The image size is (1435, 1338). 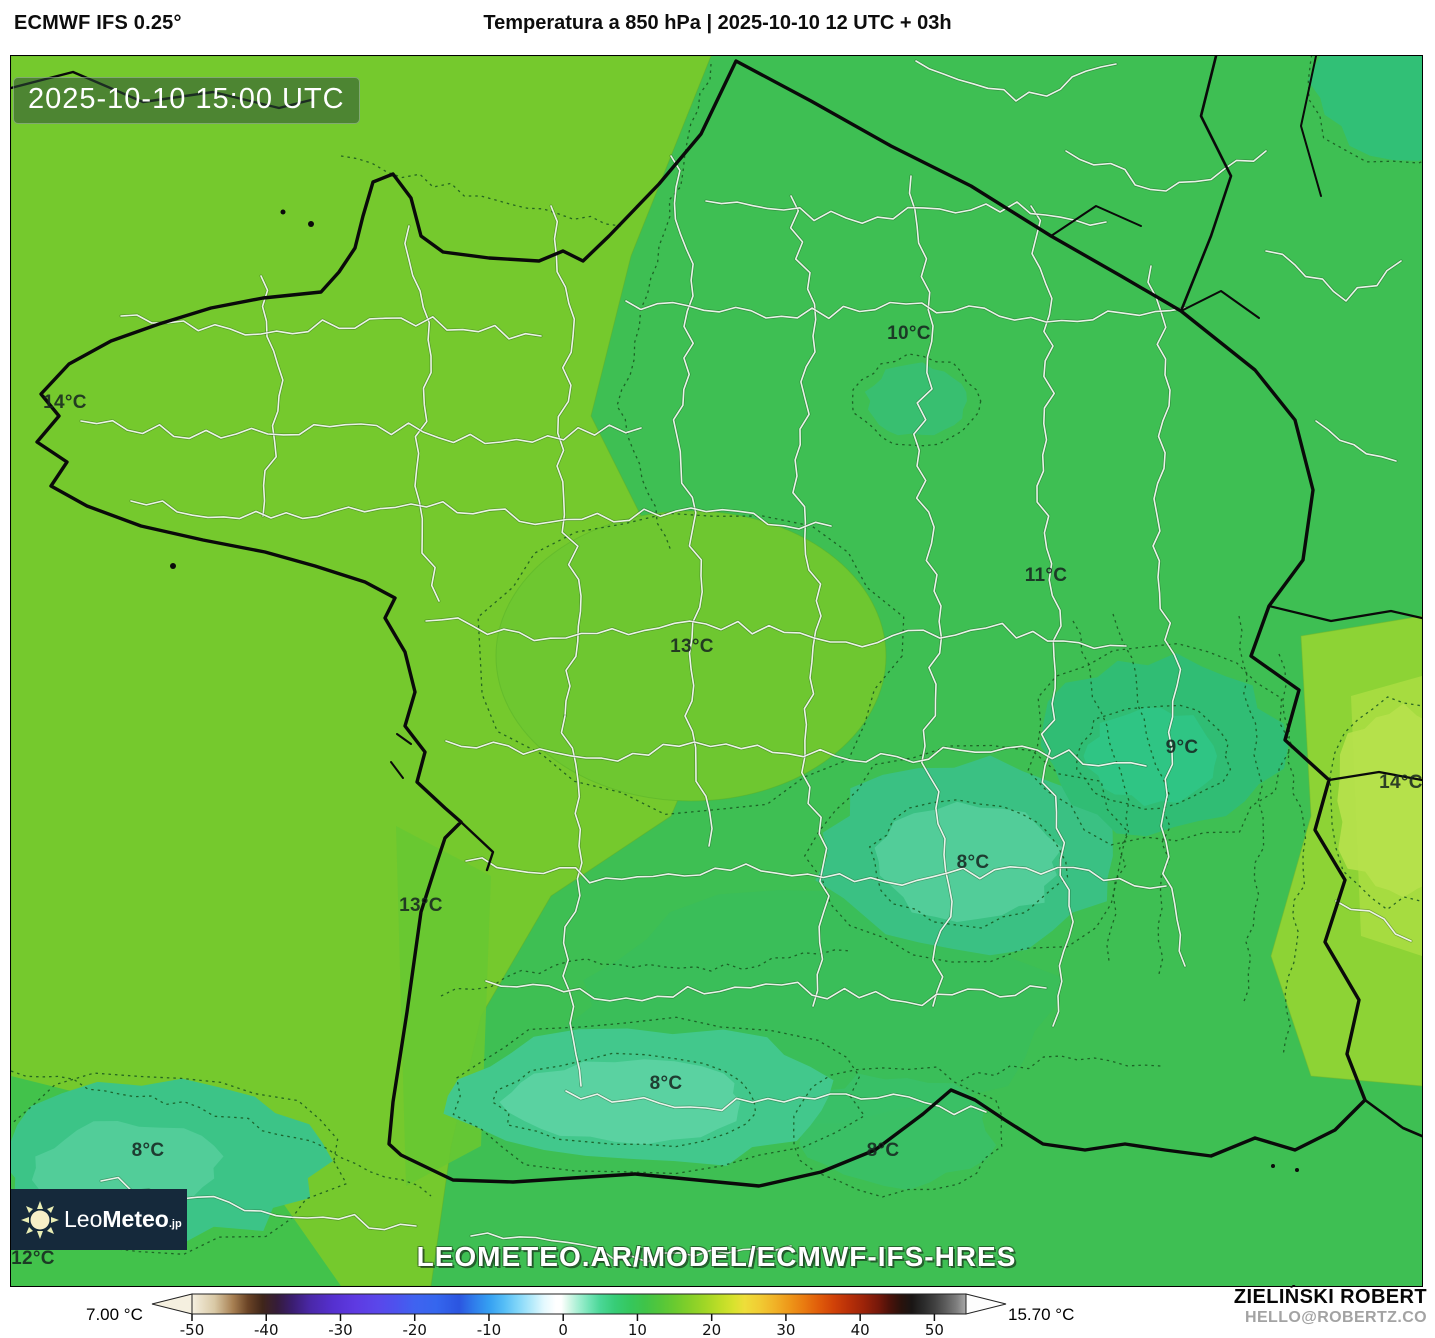 What do you see at coordinates (1182, 747) in the screenshot?
I see `temp-label: 9°C` at bounding box center [1182, 747].